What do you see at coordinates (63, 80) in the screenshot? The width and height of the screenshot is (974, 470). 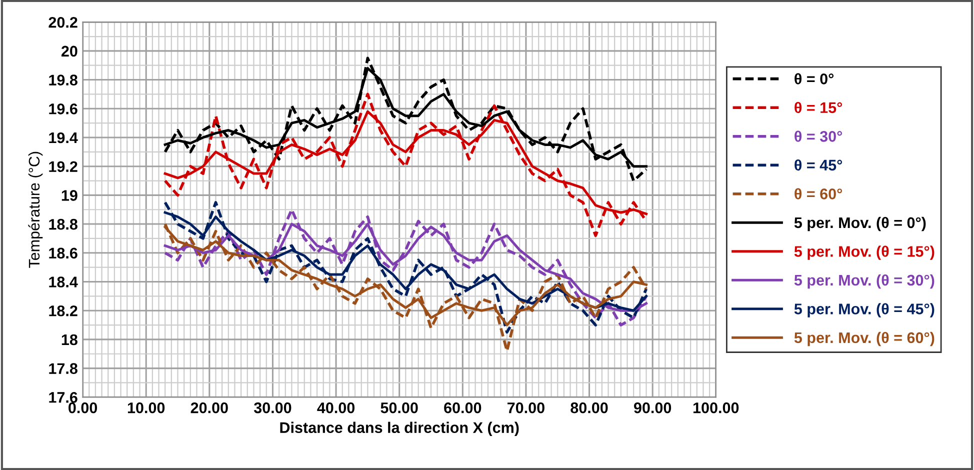 I see `y-tick-label: 19.8` at bounding box center [63, 80].